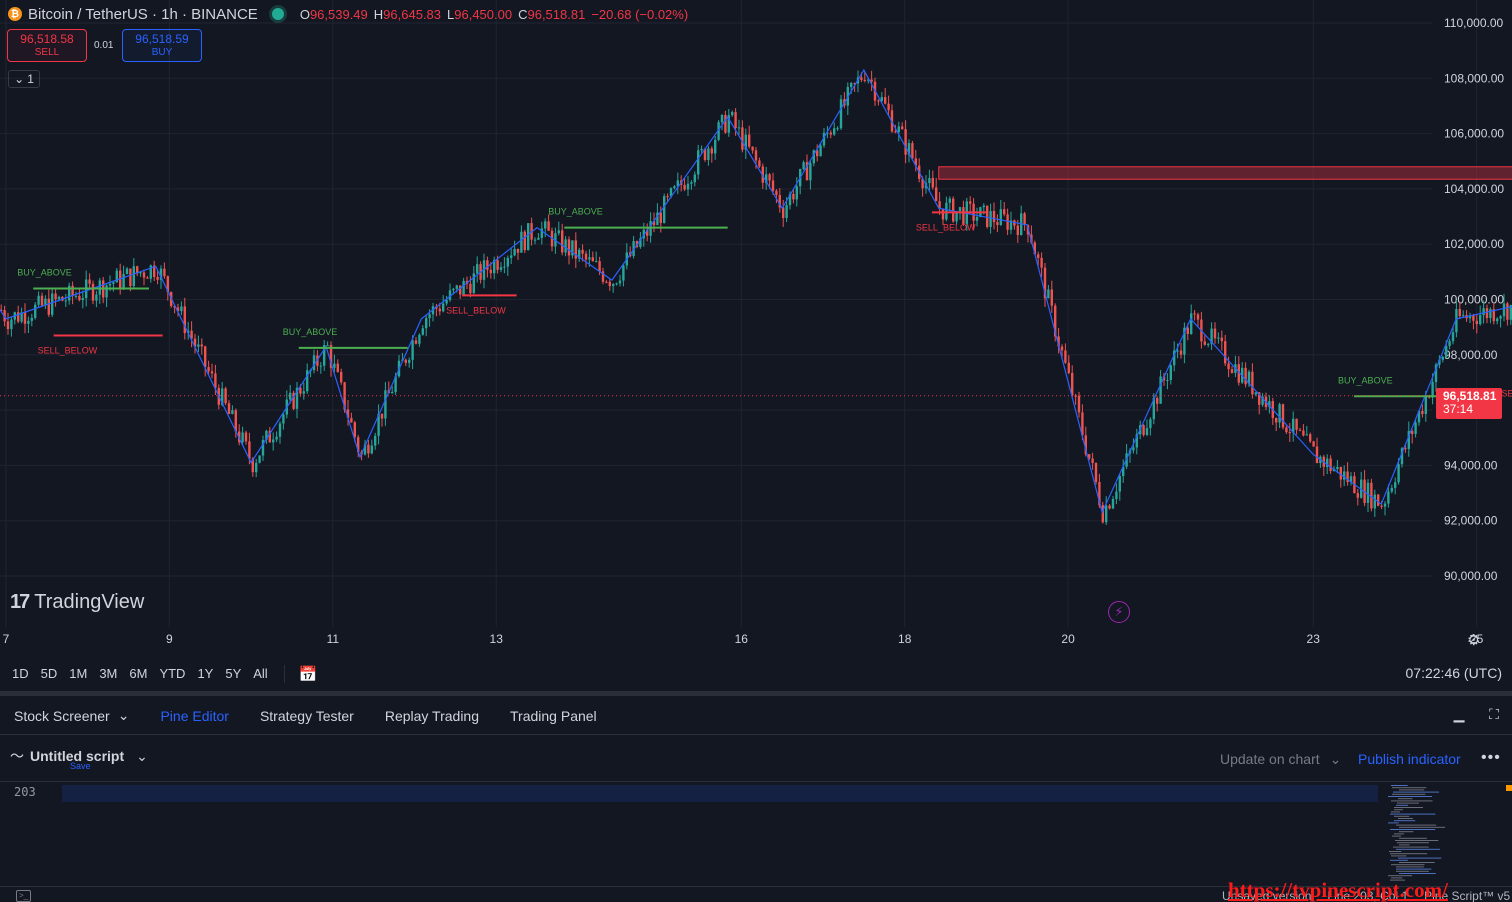  What do you see at coordinates (123, 715) in the screenshot?
I see `chevron-down-icon: ⌄` at bounding box center [123, 715].